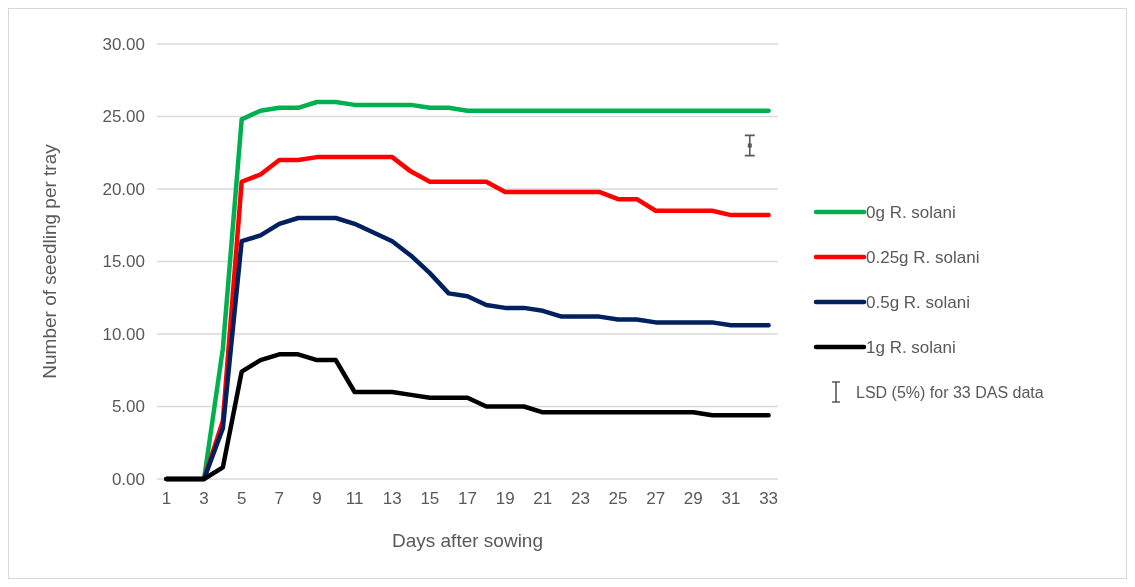 The height and width of the screenshot is (587, 1135). I want to click on y-tick-label: 0.00, so click(128, 479).